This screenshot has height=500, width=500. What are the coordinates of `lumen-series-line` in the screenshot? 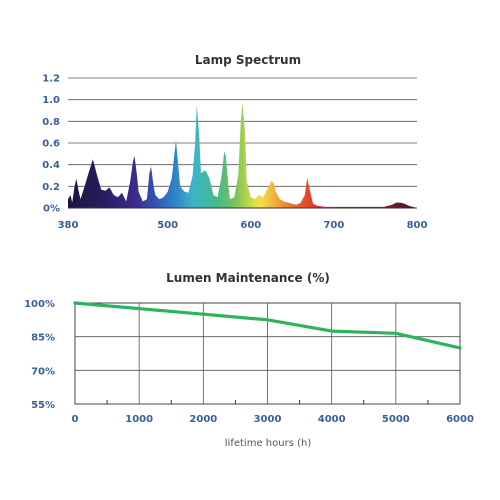 It's located at (267, 325).